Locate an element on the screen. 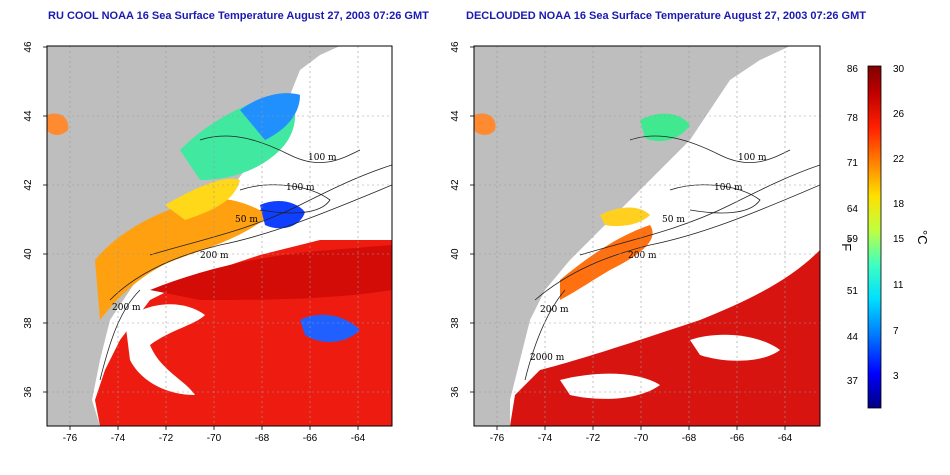 Image resolution: width=950 pixels, height=475 pixels. cold-coastal-water is located at coordinates (270, 116).